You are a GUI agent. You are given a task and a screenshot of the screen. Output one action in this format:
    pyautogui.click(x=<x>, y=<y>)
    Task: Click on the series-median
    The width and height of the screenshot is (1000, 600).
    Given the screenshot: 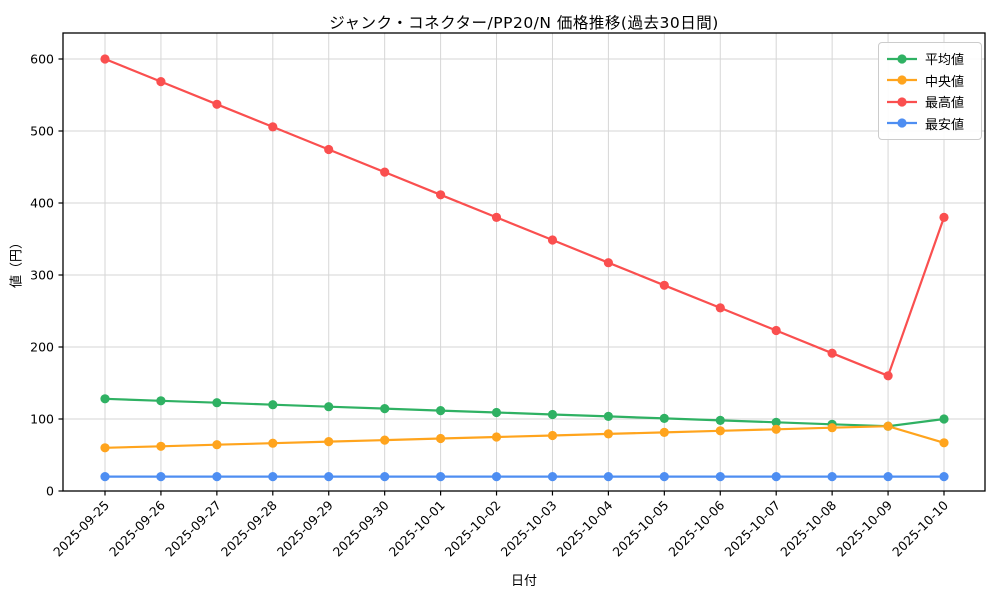 What is the action you would take?
    pyautogui.click(x=524, y=437)
    